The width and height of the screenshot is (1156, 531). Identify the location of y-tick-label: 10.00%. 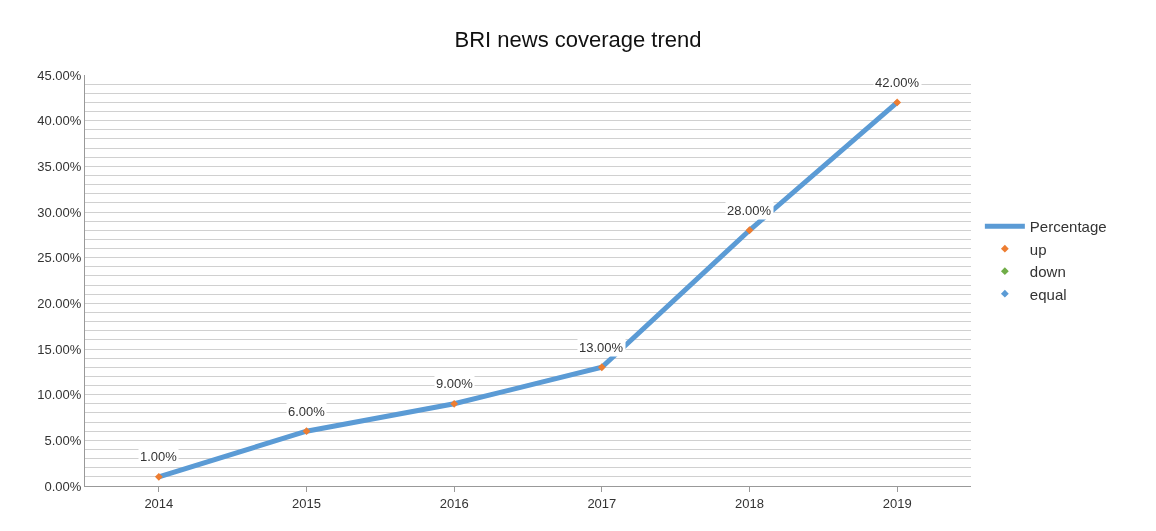
(59, 395).